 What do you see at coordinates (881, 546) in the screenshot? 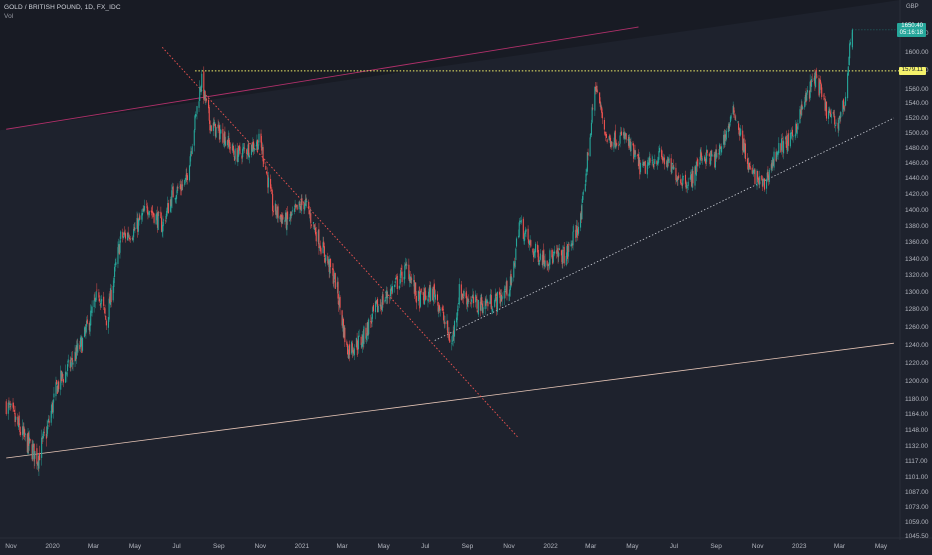
I see `x-tick-label: May` at bounding box center [881, 546].